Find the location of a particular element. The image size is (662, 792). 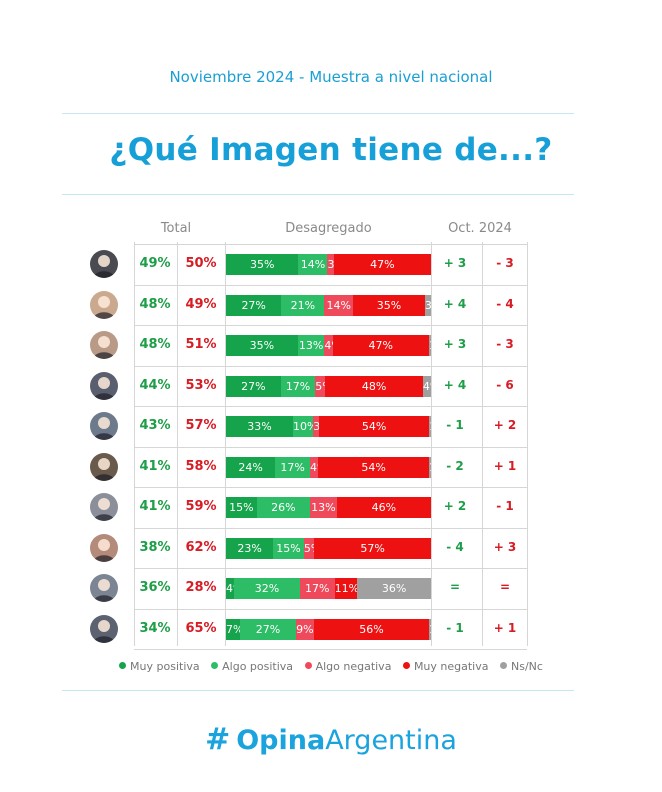

stacked-bar: 35%14%3%47%0% is located at coordinates (328, 264).